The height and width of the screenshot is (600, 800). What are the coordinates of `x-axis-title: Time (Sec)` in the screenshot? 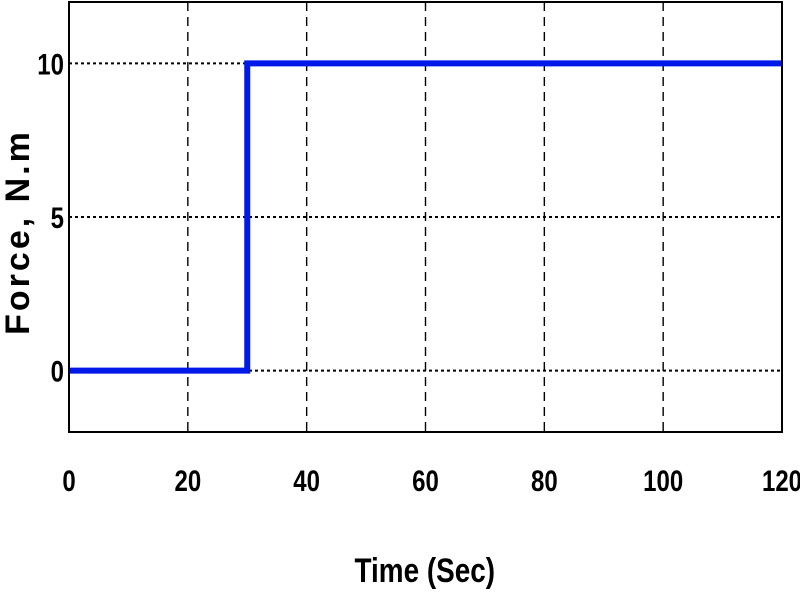 It's located at (425, 570).